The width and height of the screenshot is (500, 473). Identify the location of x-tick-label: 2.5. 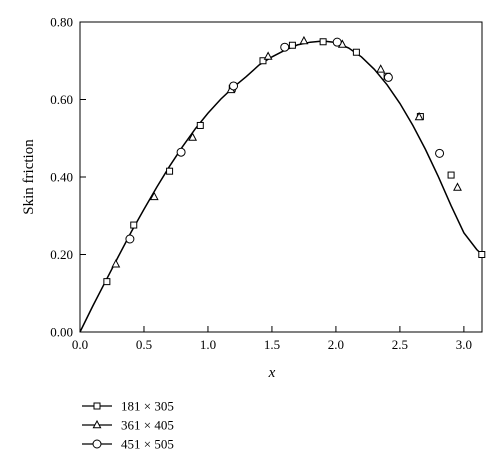
(400, 344).